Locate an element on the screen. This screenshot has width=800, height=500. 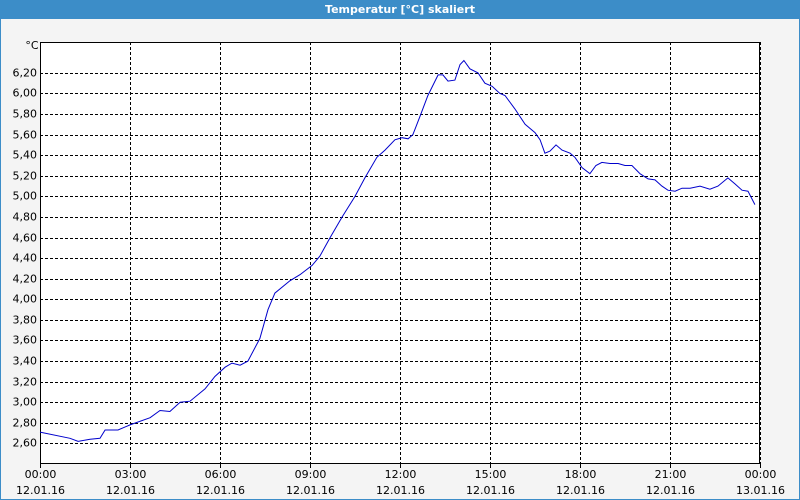
y-tick-label: 3,20 is located at coordinates (25, 382).